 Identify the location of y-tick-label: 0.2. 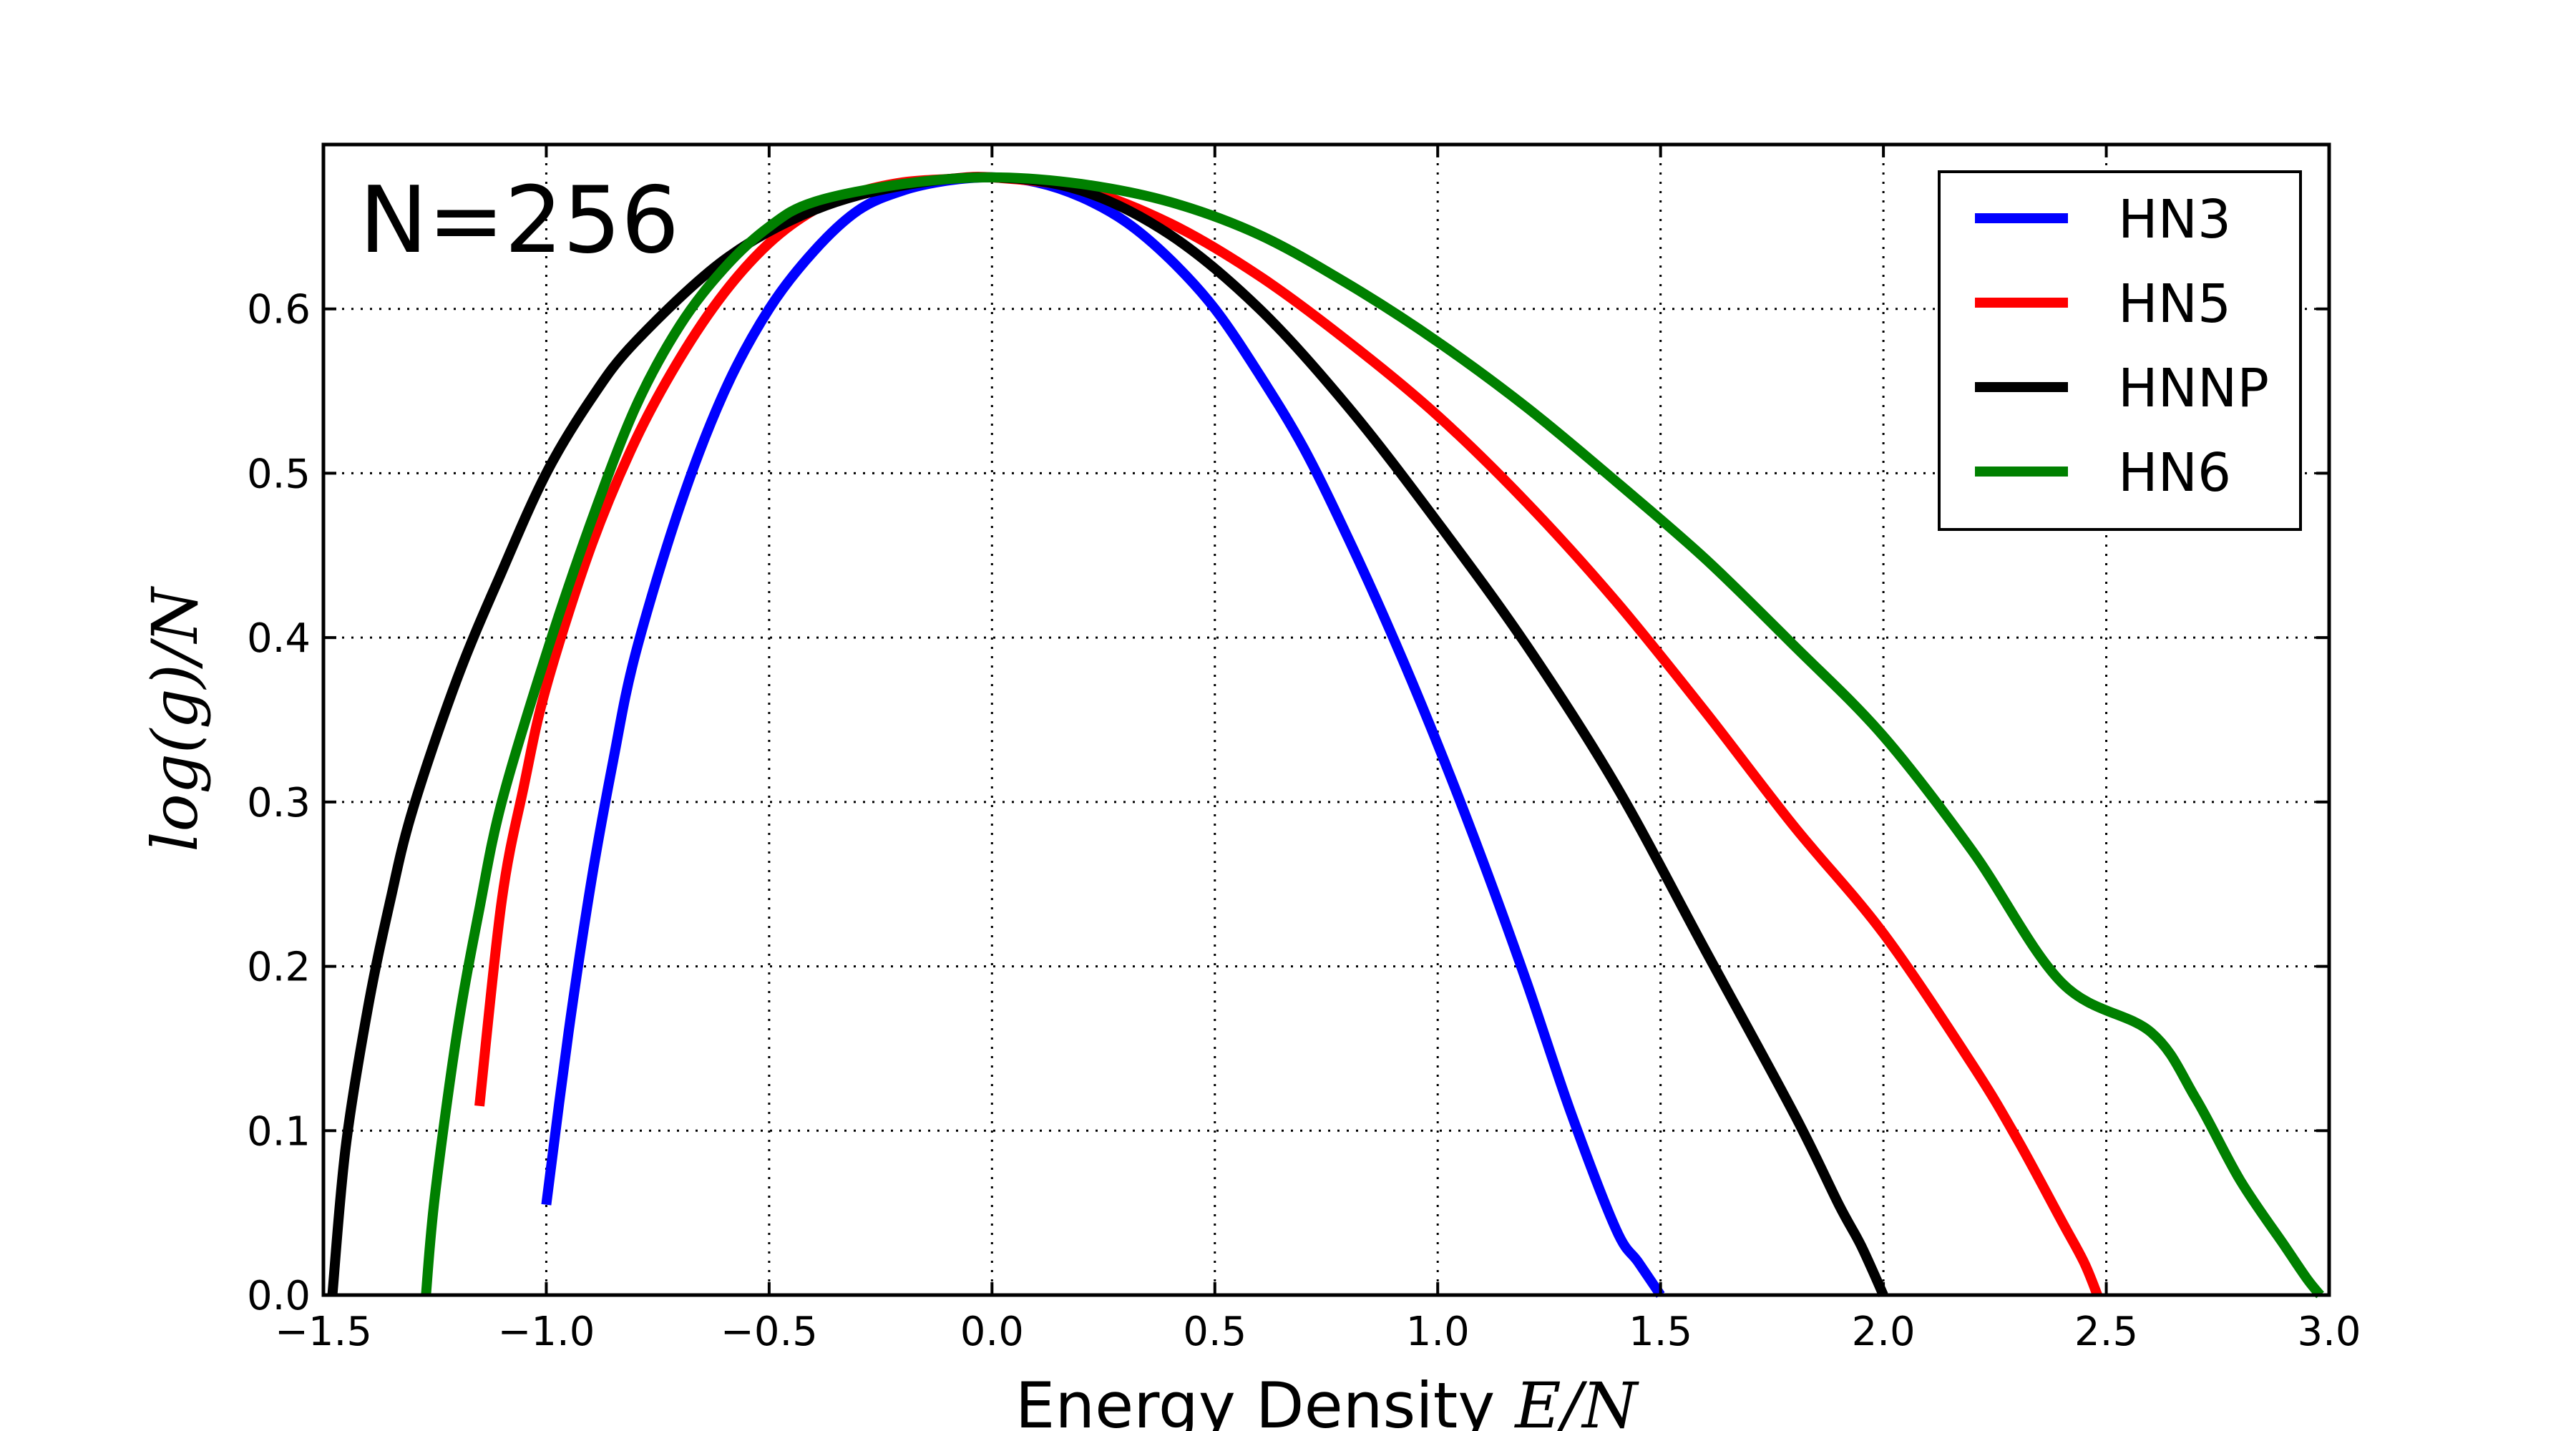
(279, 967).